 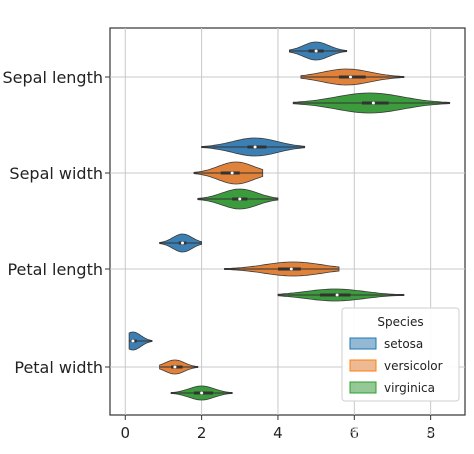 What do you see at coordinates (56, 173) in the screenshot?
I see `y-tick-label: Sepal width` at bounding box center [56, 173].